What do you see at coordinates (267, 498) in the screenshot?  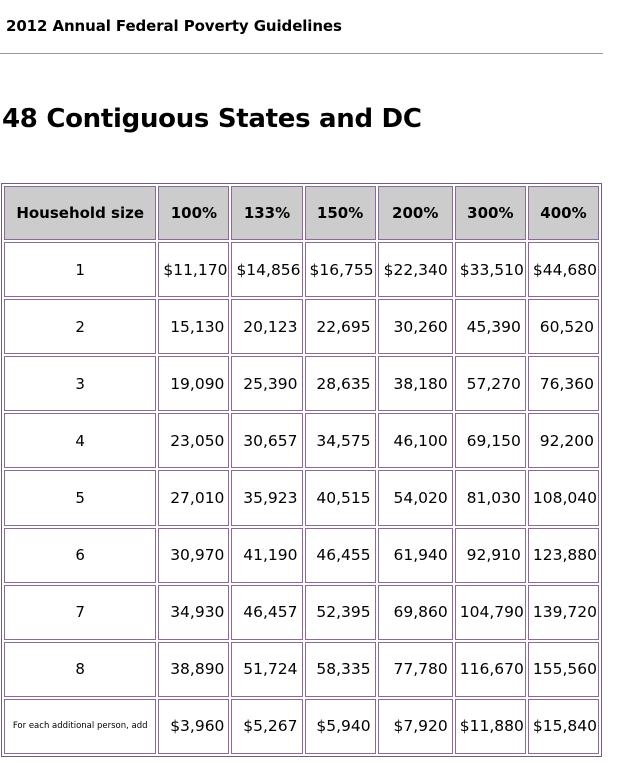 I see `guideline-value-cell: 35,923` at bounding box center [267, 498].